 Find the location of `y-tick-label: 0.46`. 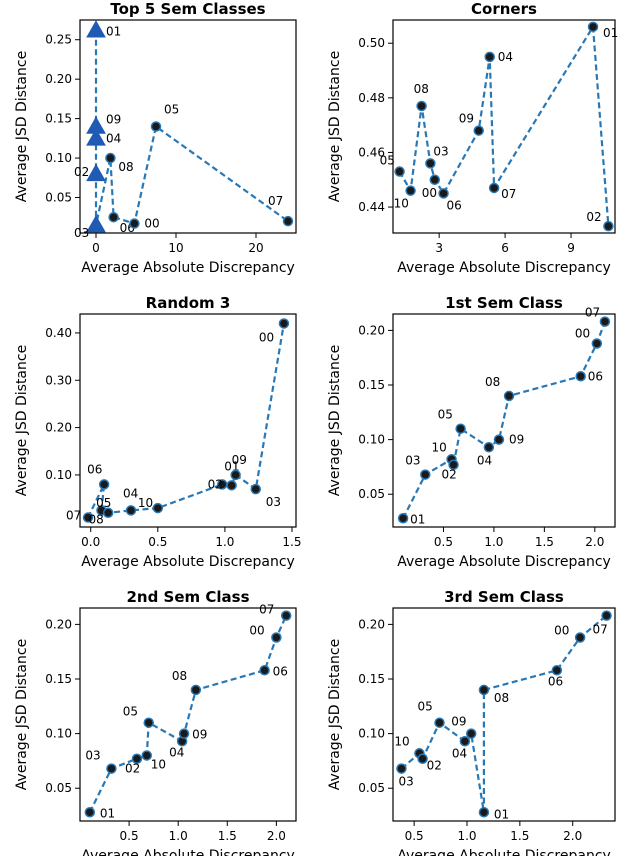

y-tick-label: 0.46 is located at coordinates (371, 152).